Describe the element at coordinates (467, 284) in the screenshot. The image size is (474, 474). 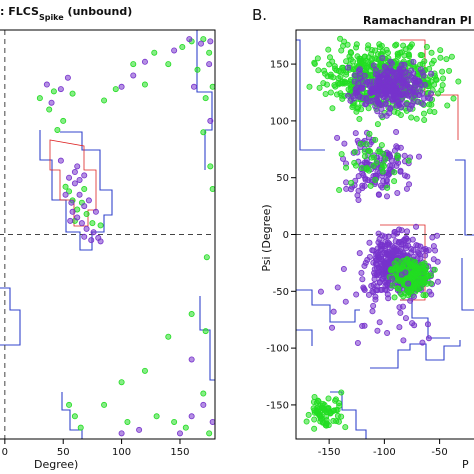
I see `favored-region-contour` at that location.